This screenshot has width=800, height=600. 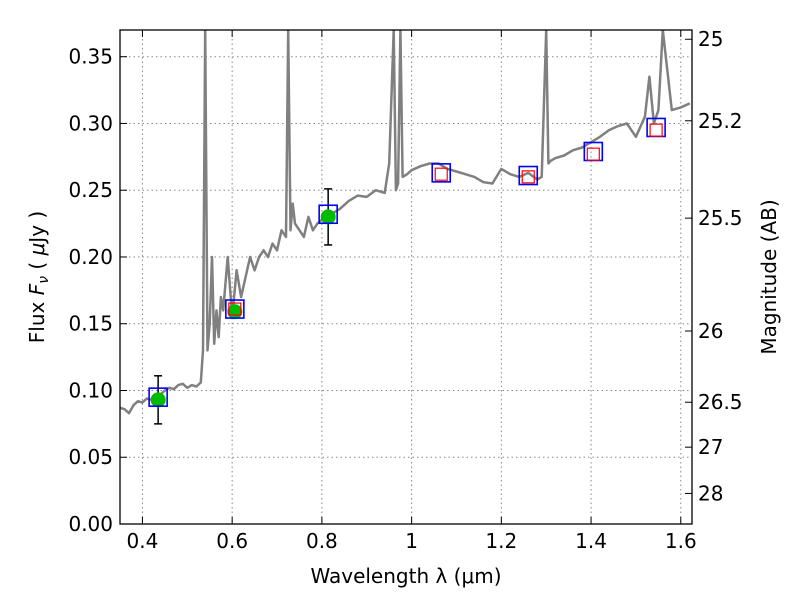 What do you see at coordinates (501, 541) in the screenshot?
I see `x-tick-label: 1.2` at bounding box center [501, 541].